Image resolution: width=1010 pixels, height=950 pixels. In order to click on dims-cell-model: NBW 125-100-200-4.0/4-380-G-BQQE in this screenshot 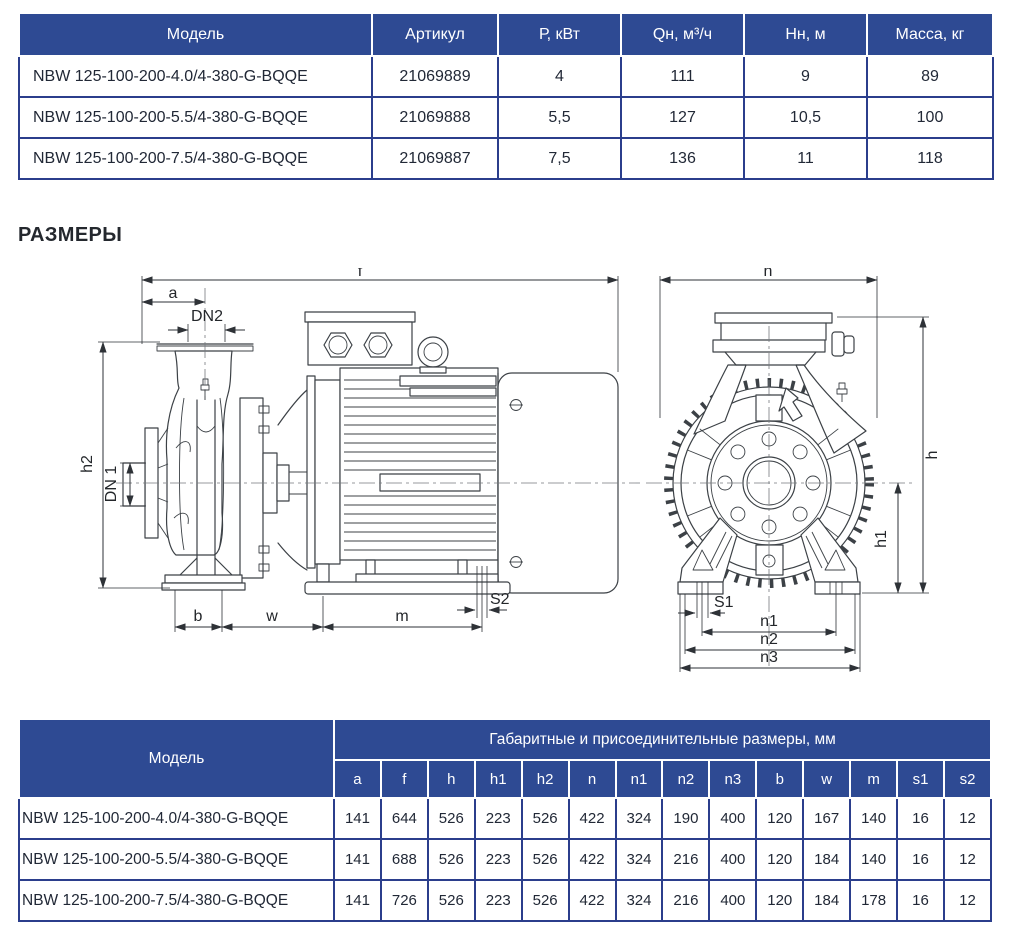, I will do `click(176, 818)`.